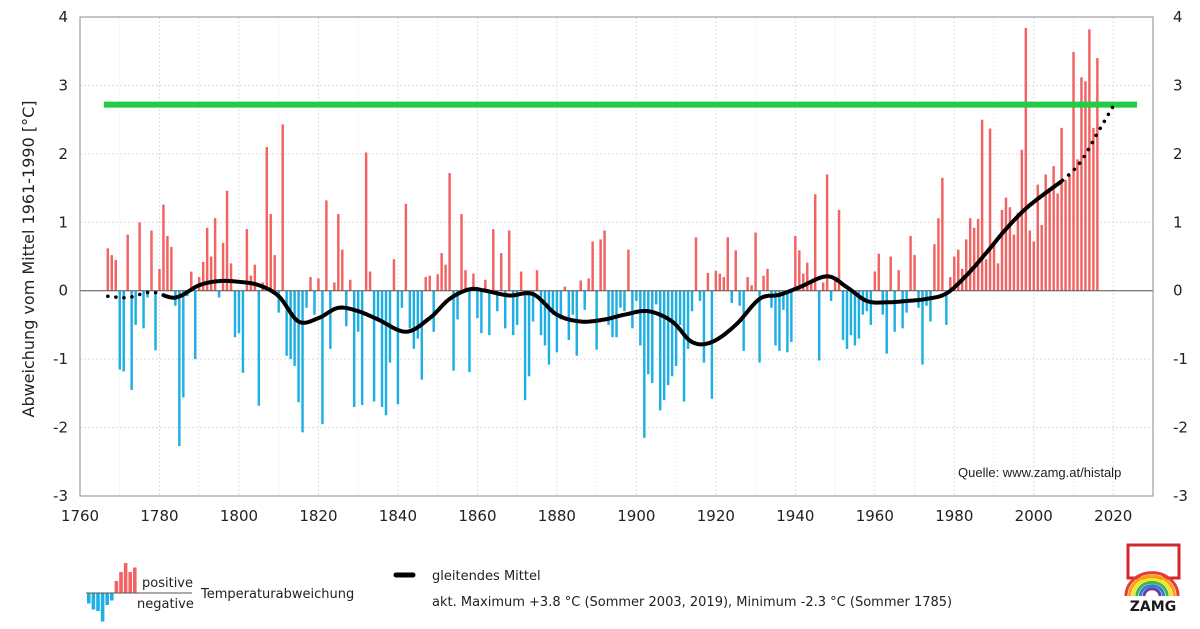  Describe the element at coordinates (692, 301) in the screenshot. I see `bar-1914` at that location.